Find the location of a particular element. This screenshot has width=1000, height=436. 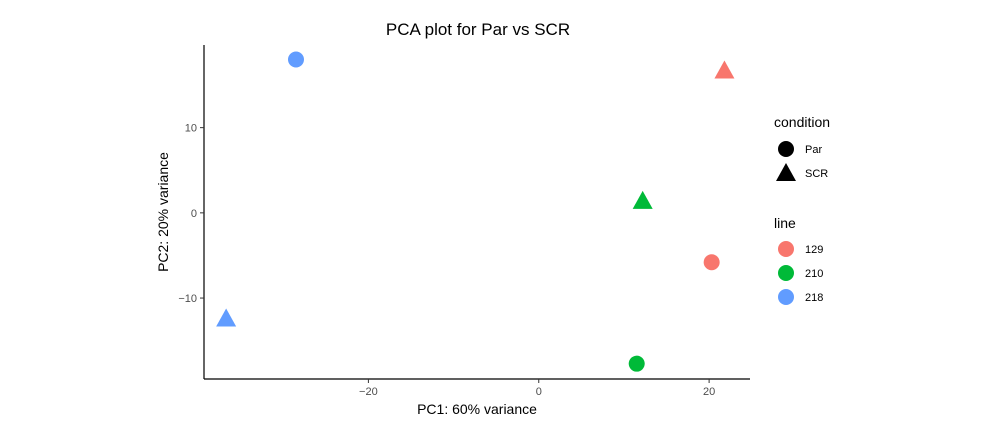

legend-scr-triangle-icon is located at coordinates (786, 172).